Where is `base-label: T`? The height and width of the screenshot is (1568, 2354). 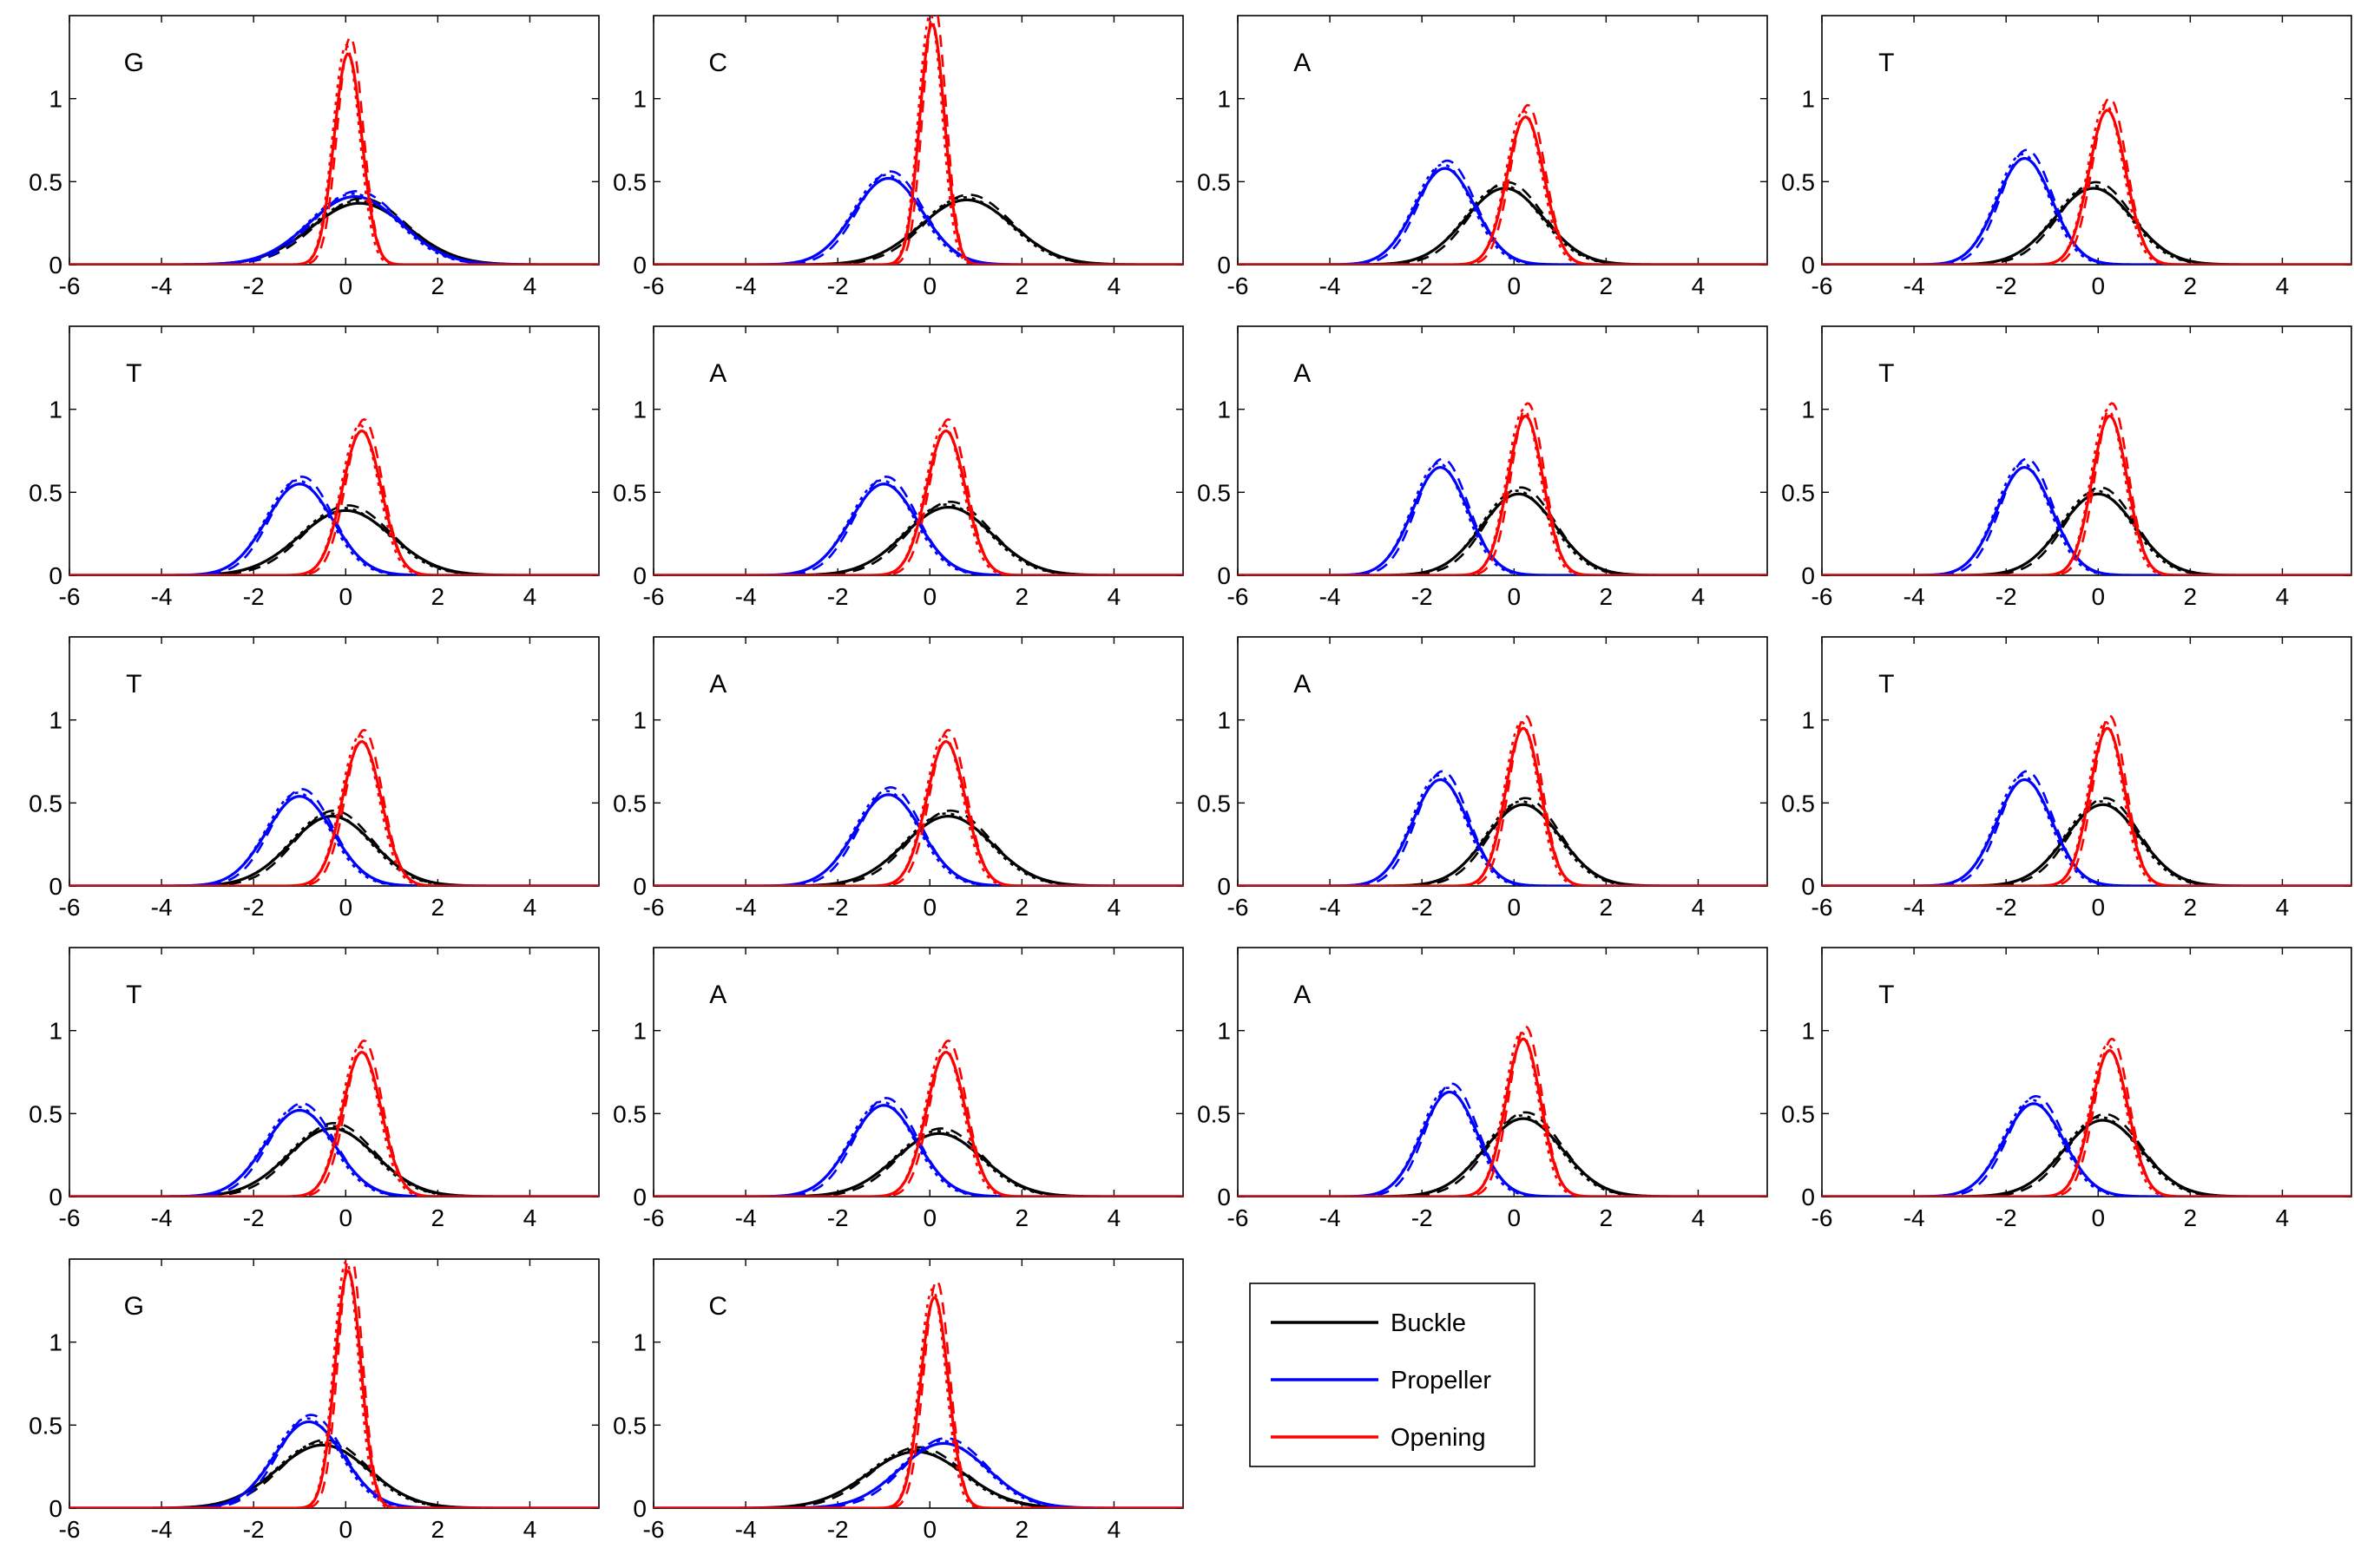
base-label: T is located at coordinates (133, 373).